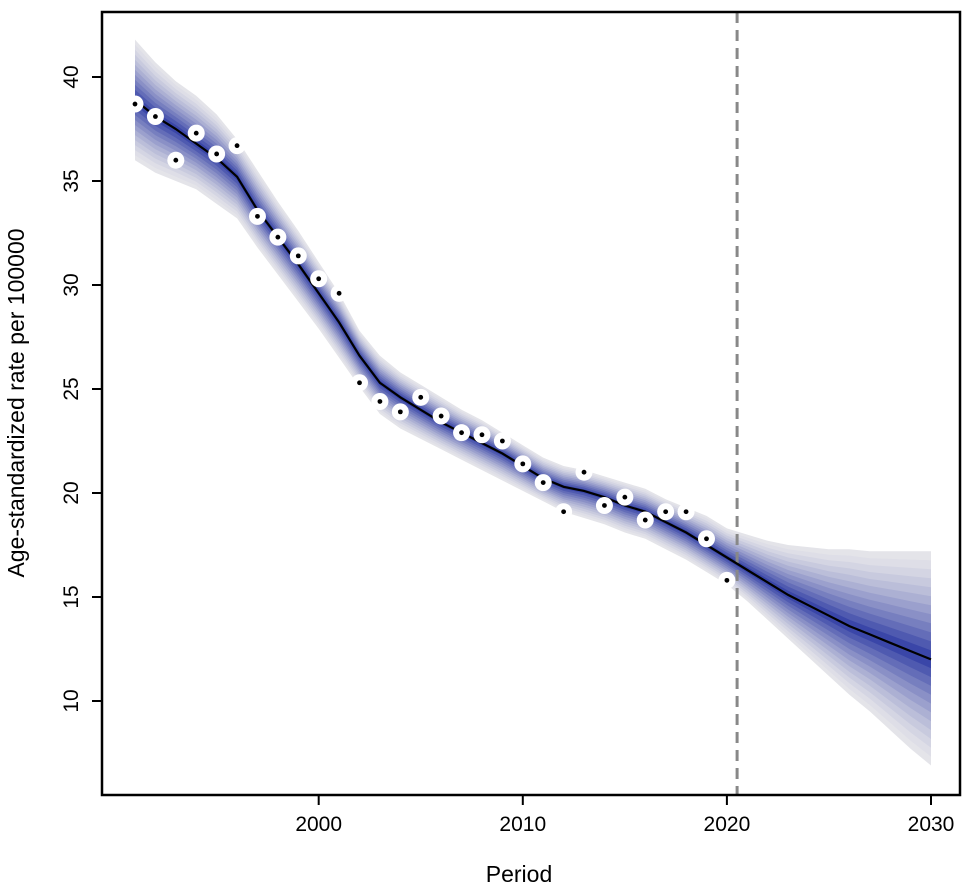 The width and height of the screenshot is (972, 884). Describe the element at coordinates (318, 824) in the screenshot. I see `x-tick-label: 2000` at that location.